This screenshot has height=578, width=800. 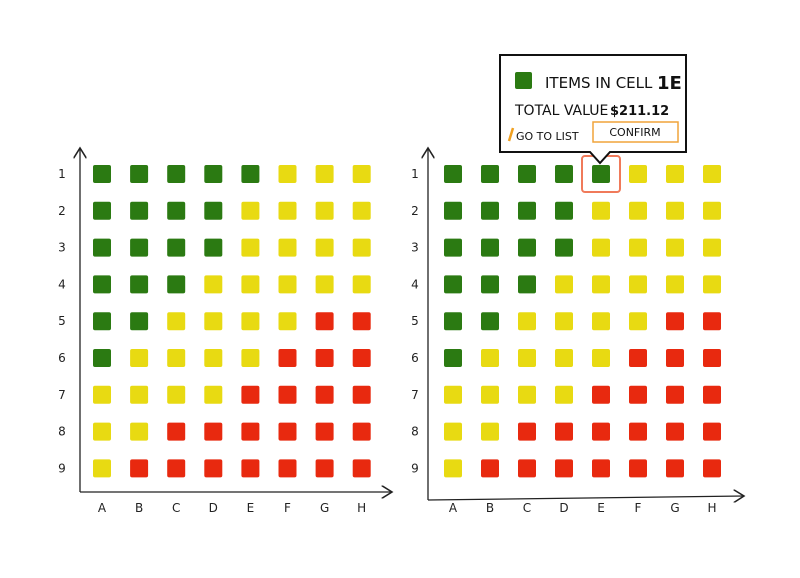 What do you see at coordinates (287, 284) in the screenshot?
I see `cell-4F` at bounding box center [287, 284].